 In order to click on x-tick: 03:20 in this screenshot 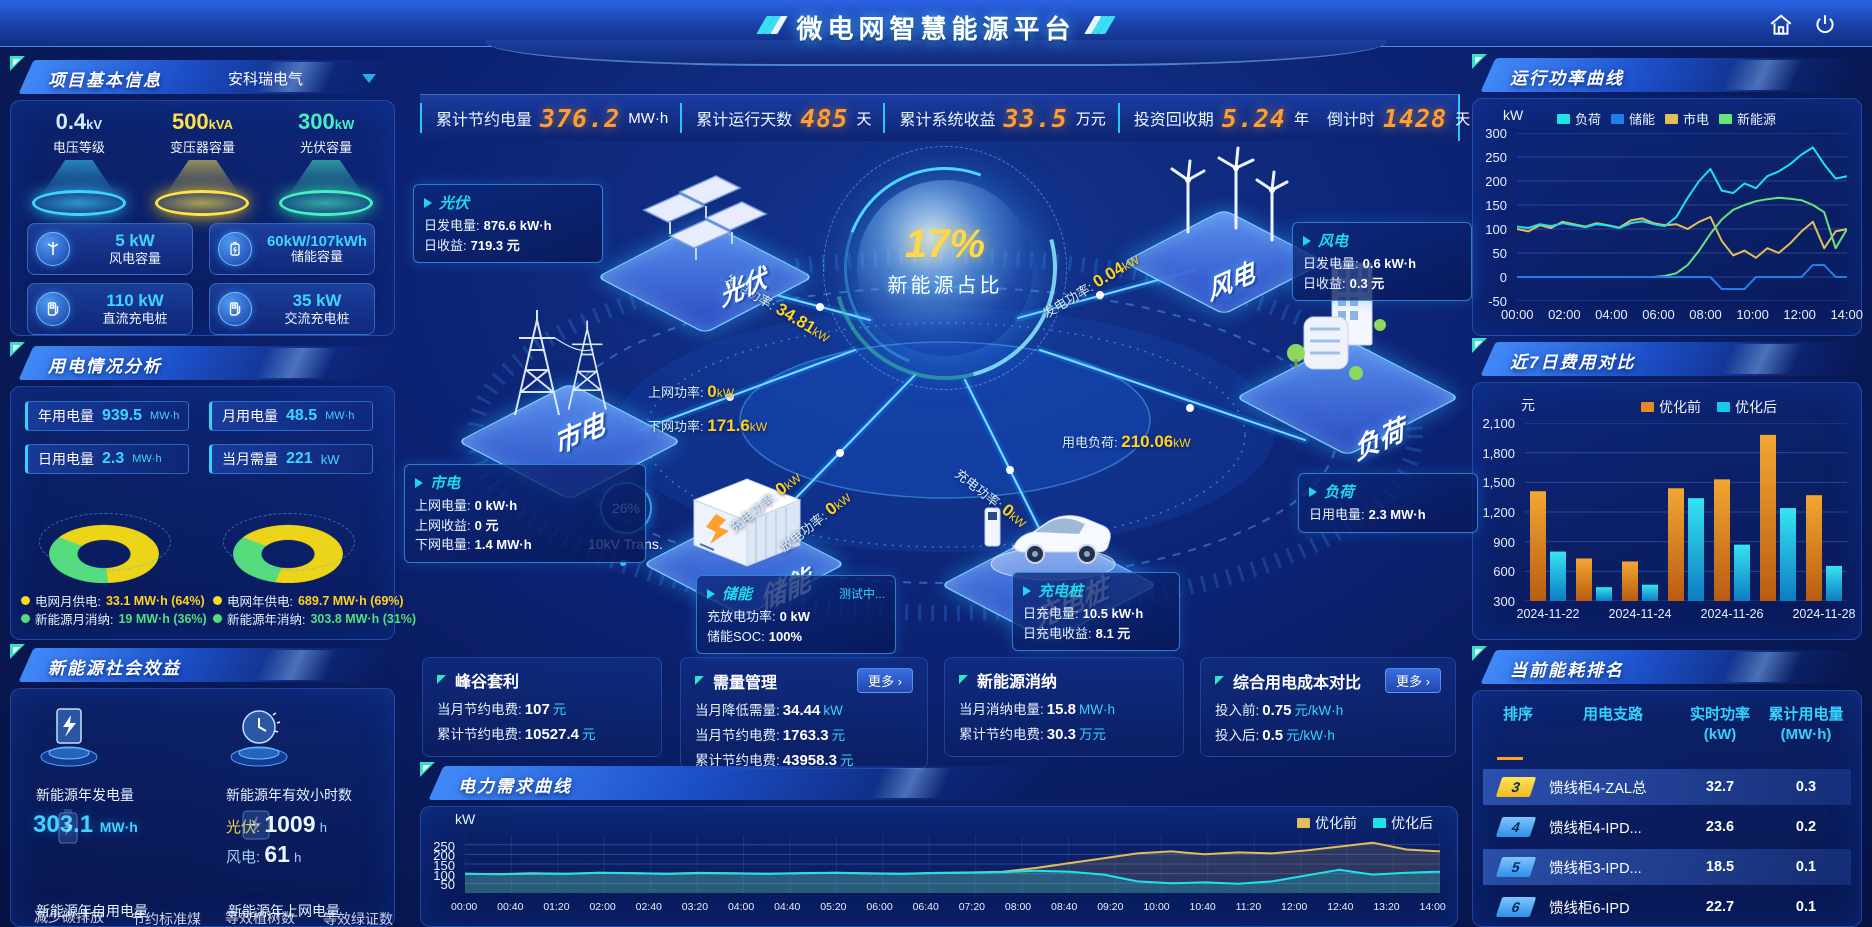, I will do `click(695, 907)`.